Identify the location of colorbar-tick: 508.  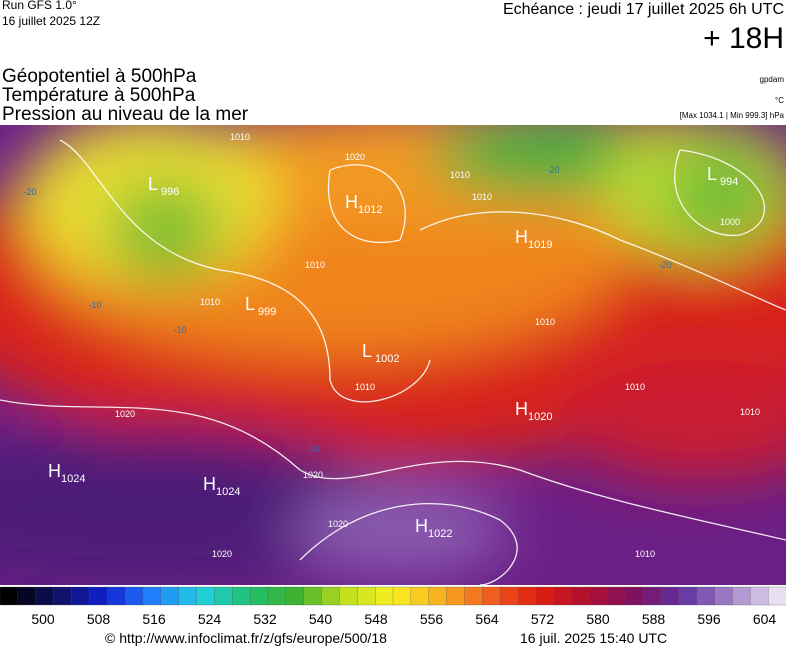
(99, 619).